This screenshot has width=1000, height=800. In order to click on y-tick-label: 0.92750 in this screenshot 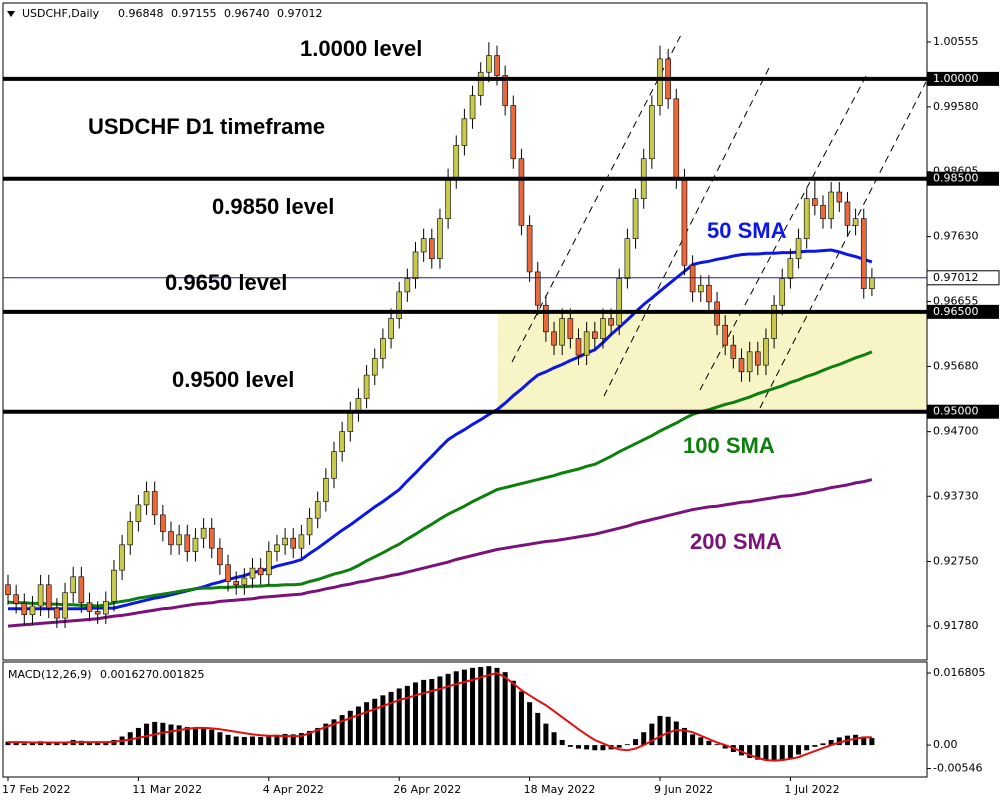, I will do `click(956, 560)`.